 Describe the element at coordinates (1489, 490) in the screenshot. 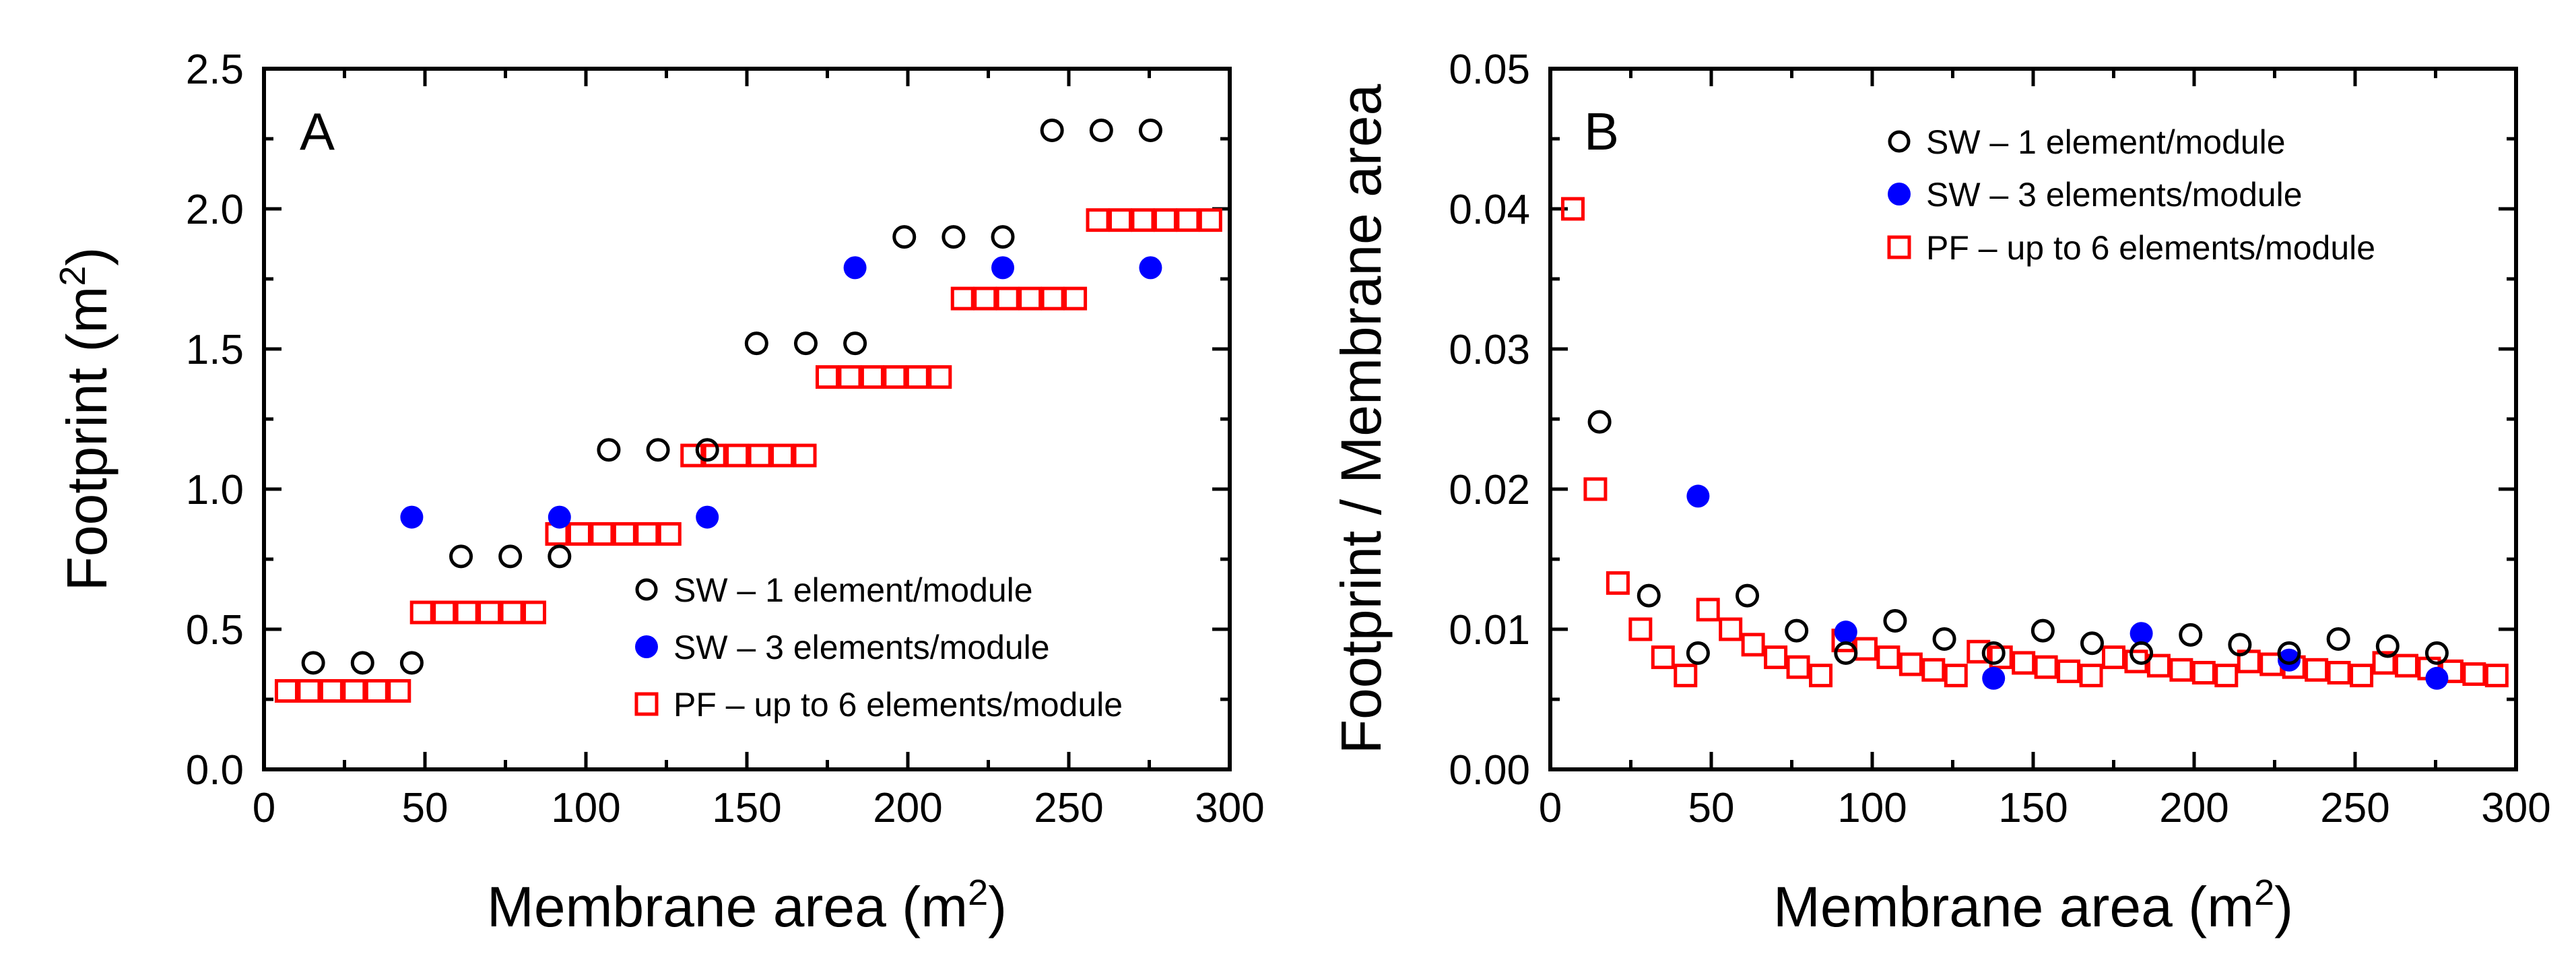

I see `panel-b-y-tick-label: 0.02` at that location.